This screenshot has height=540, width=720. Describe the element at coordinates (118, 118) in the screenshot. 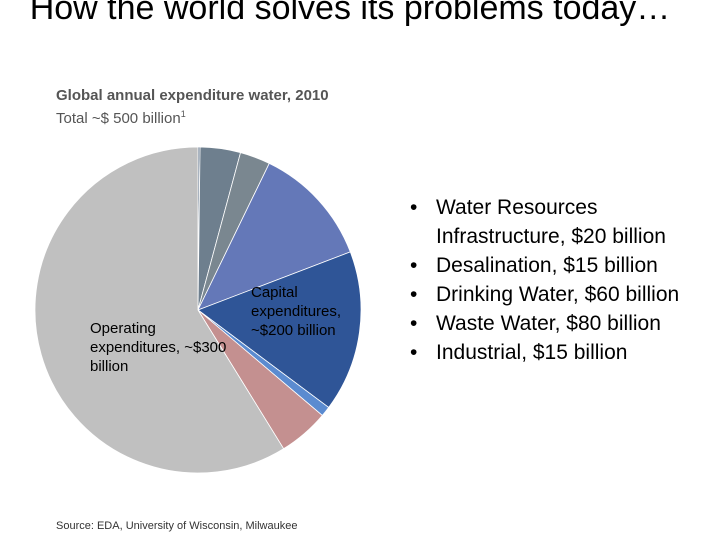

I see `subtitle-total: Total ~$ 500 billion` at that location.